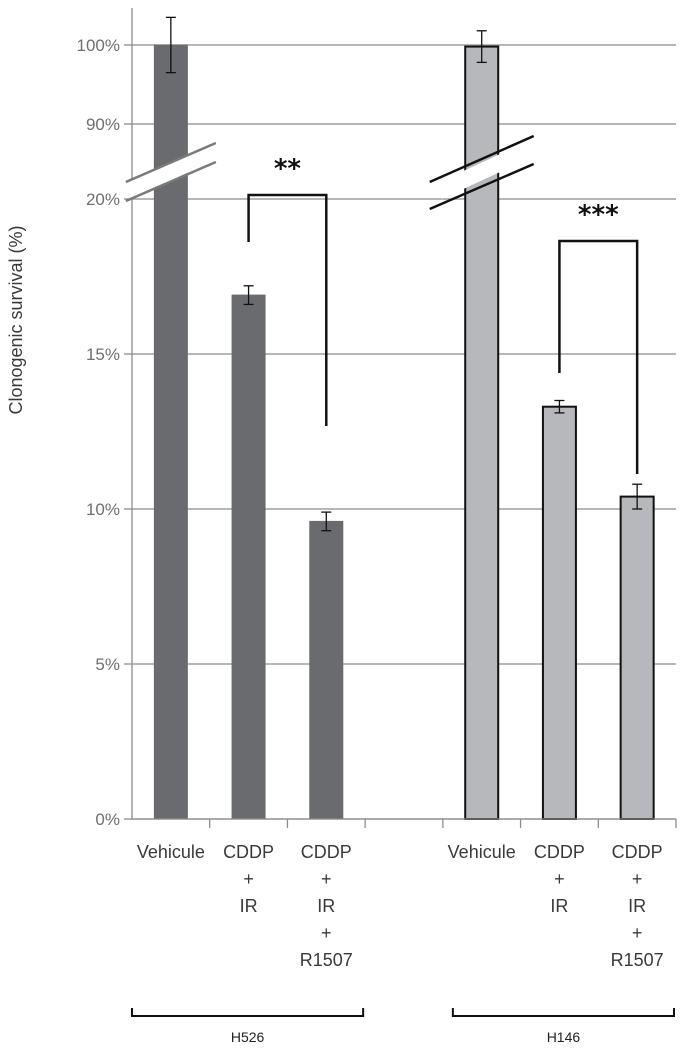  I want to click on y-tick-label: 5%, so click(107, 664).